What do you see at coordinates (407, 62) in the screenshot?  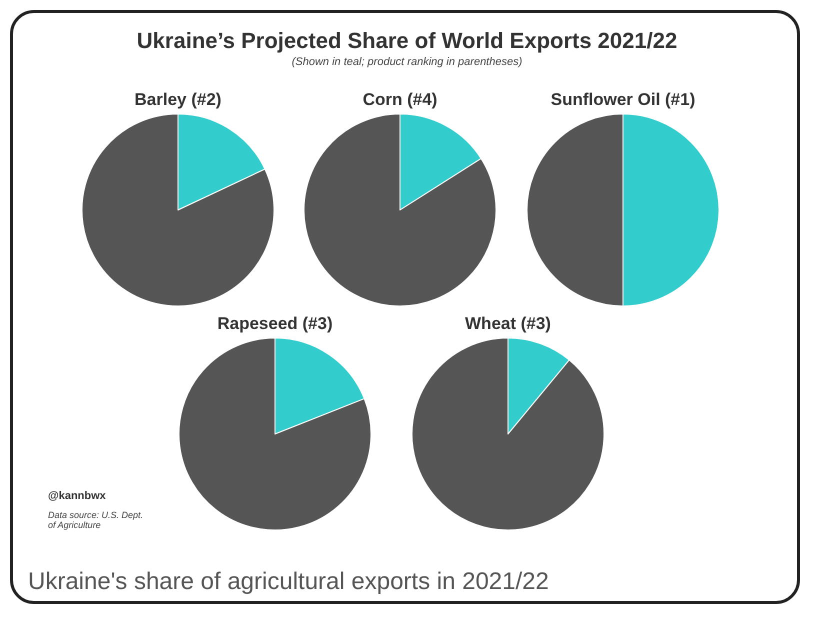 I see `text: (Shown in teal; product ranking in parentheses)` at bounding box center [407, 62].